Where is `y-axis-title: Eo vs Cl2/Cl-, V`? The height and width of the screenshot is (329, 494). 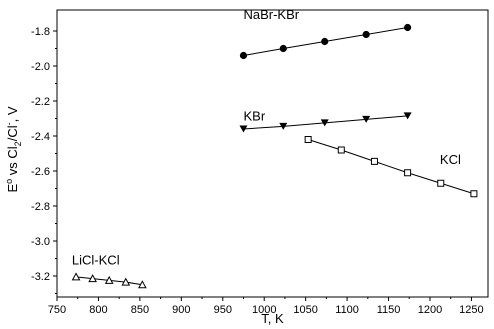 y-axis-title: Eo vs Cl2/Cl-, V is located at coordinates (13, 149).